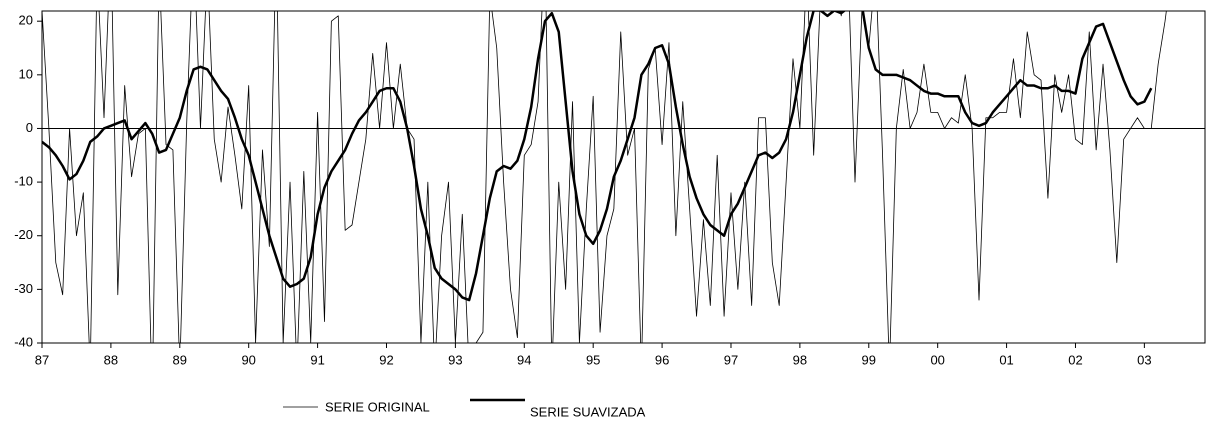  Describe the element at coordinates (593, 359) in the screenshot. I see `x-tick-label: 95` at that location.